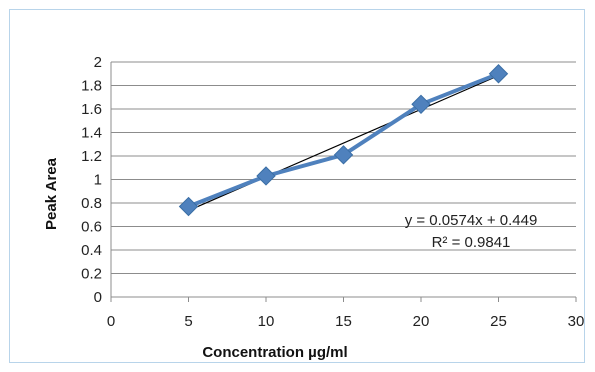  I want to click on x-tick-label: 15, so click(343, 321).